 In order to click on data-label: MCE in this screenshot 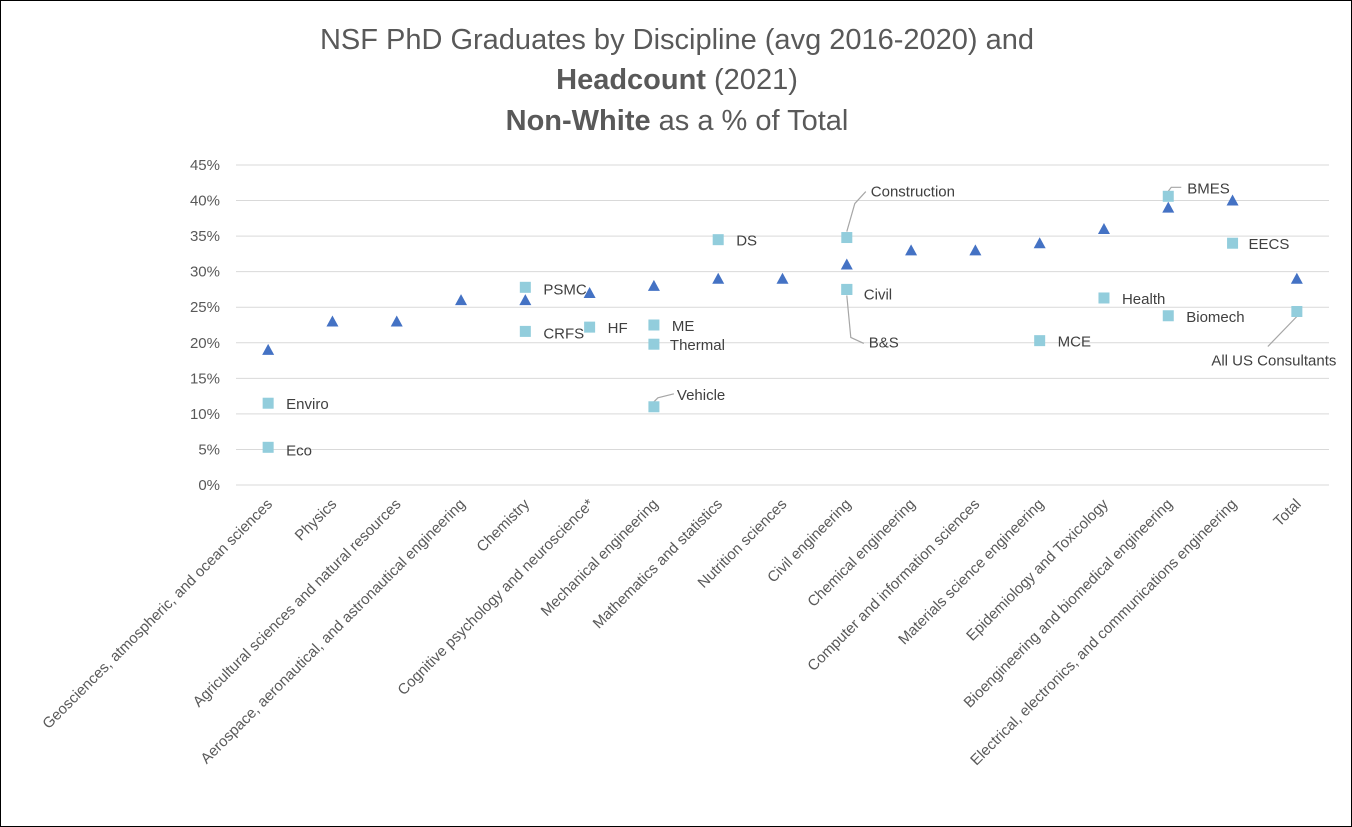, I will do `click(1074, 342)`.